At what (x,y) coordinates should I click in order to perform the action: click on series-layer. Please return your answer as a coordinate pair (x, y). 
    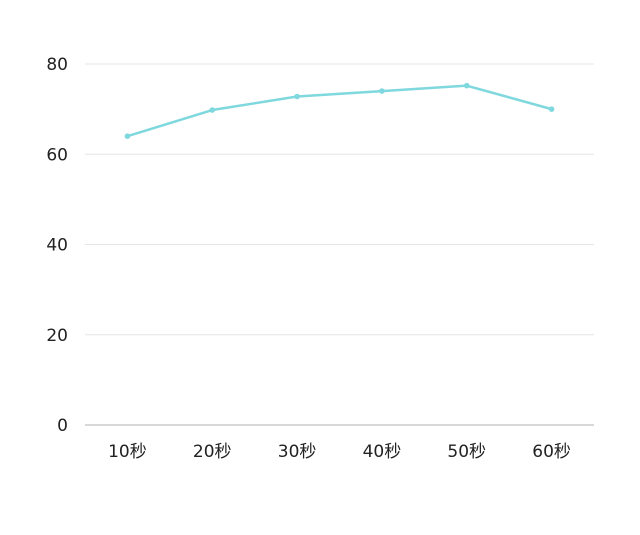
    Looking at the image, I should click on (339, 110).